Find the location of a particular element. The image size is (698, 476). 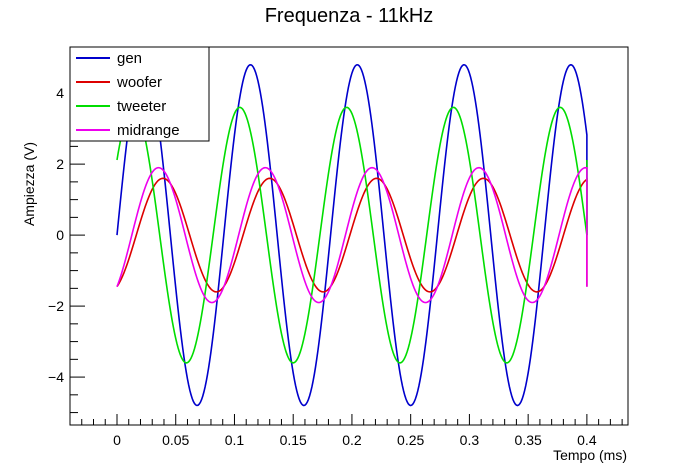

legend: gen woofer tweeter midrange is located at coordinates (139, 94).